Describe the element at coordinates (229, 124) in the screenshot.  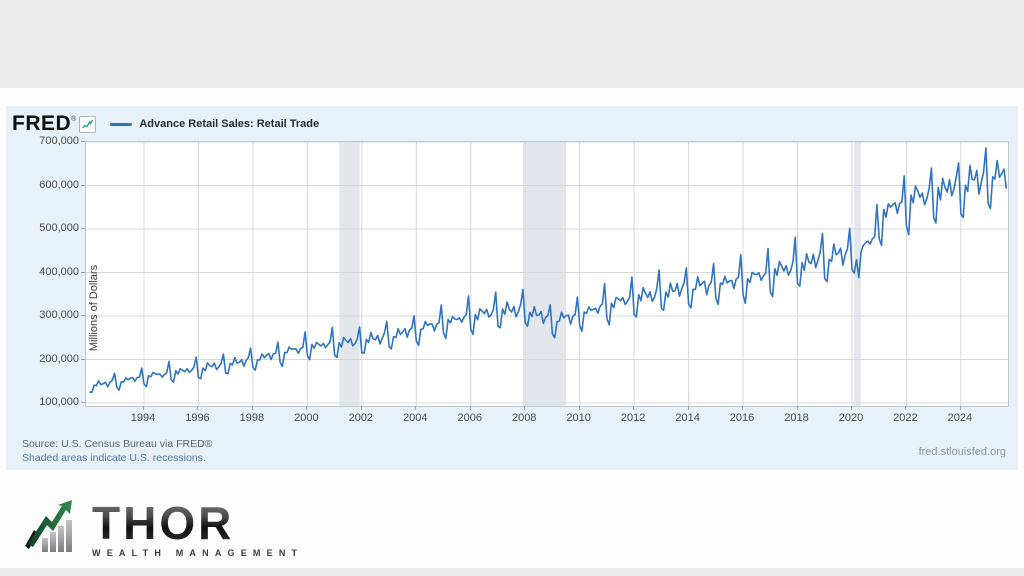
I see `legend-series-label: Advance Retail Sales: Retail Trade` at that location.